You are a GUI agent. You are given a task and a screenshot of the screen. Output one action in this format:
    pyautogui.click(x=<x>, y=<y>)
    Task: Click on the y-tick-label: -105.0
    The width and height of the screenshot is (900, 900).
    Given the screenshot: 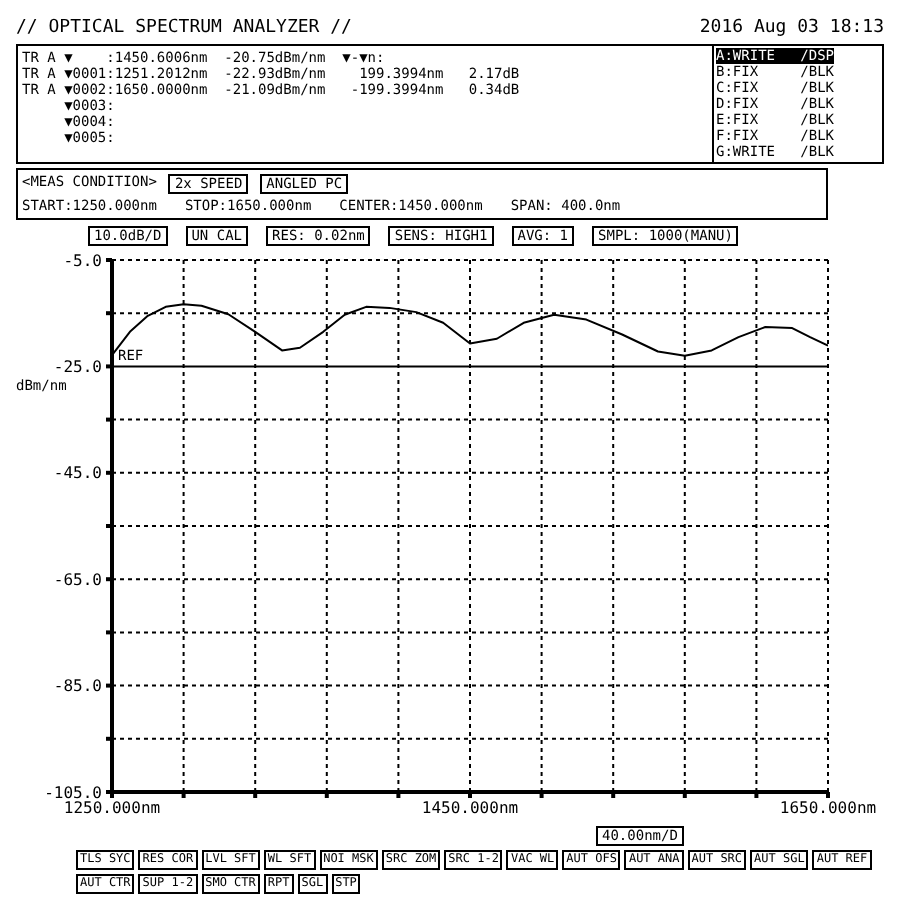 What is the action you would take?
    pyautogui.click(x=73, y=792)
    